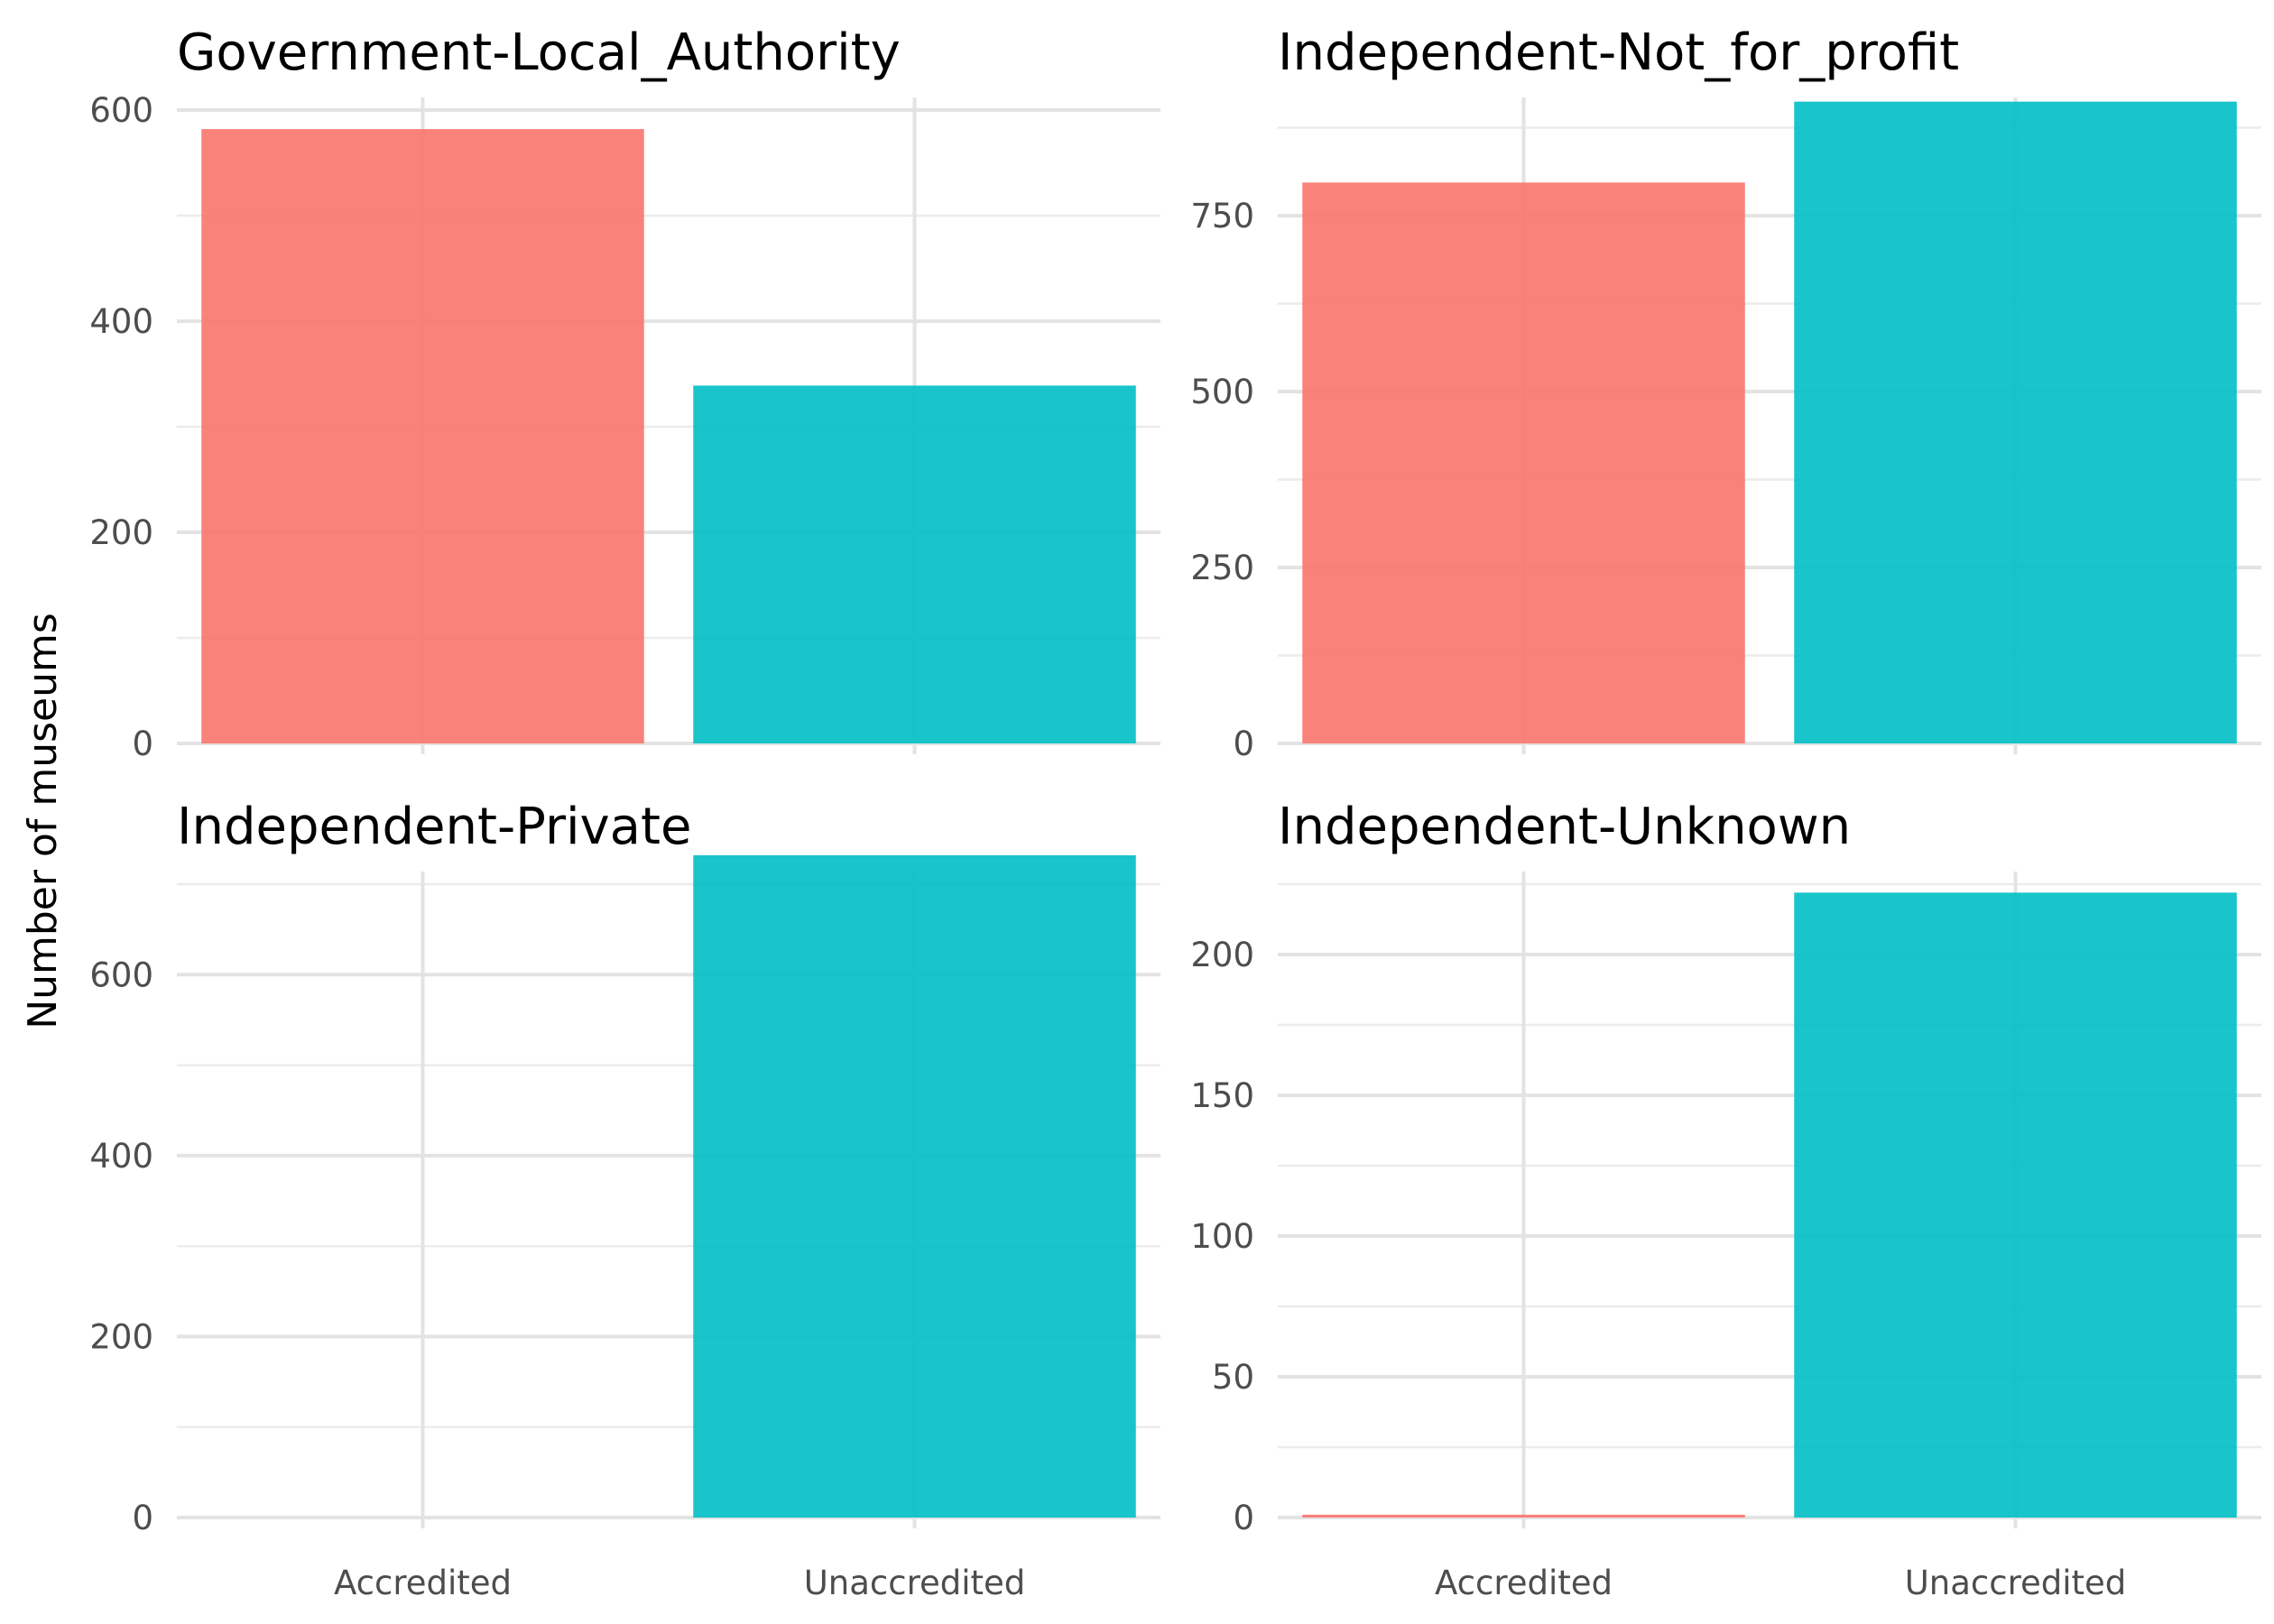  Describe the element at coordinates (1565, 827) in the screenshot. I see `facet-title: Independent-Unknown` at that location.